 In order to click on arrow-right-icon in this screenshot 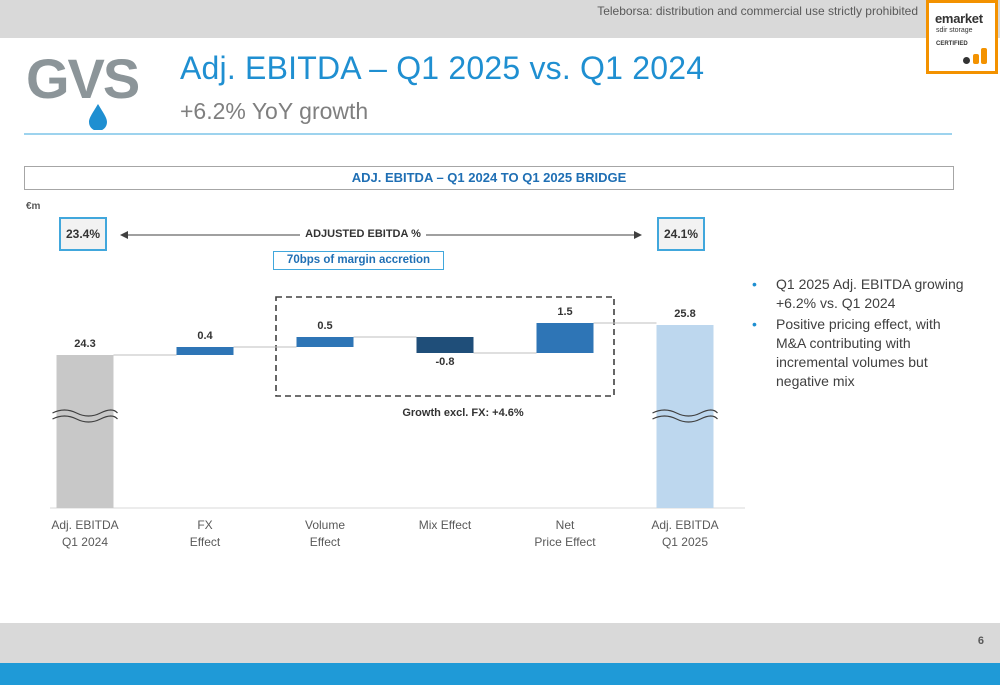, I will do `click(638, 235)`.